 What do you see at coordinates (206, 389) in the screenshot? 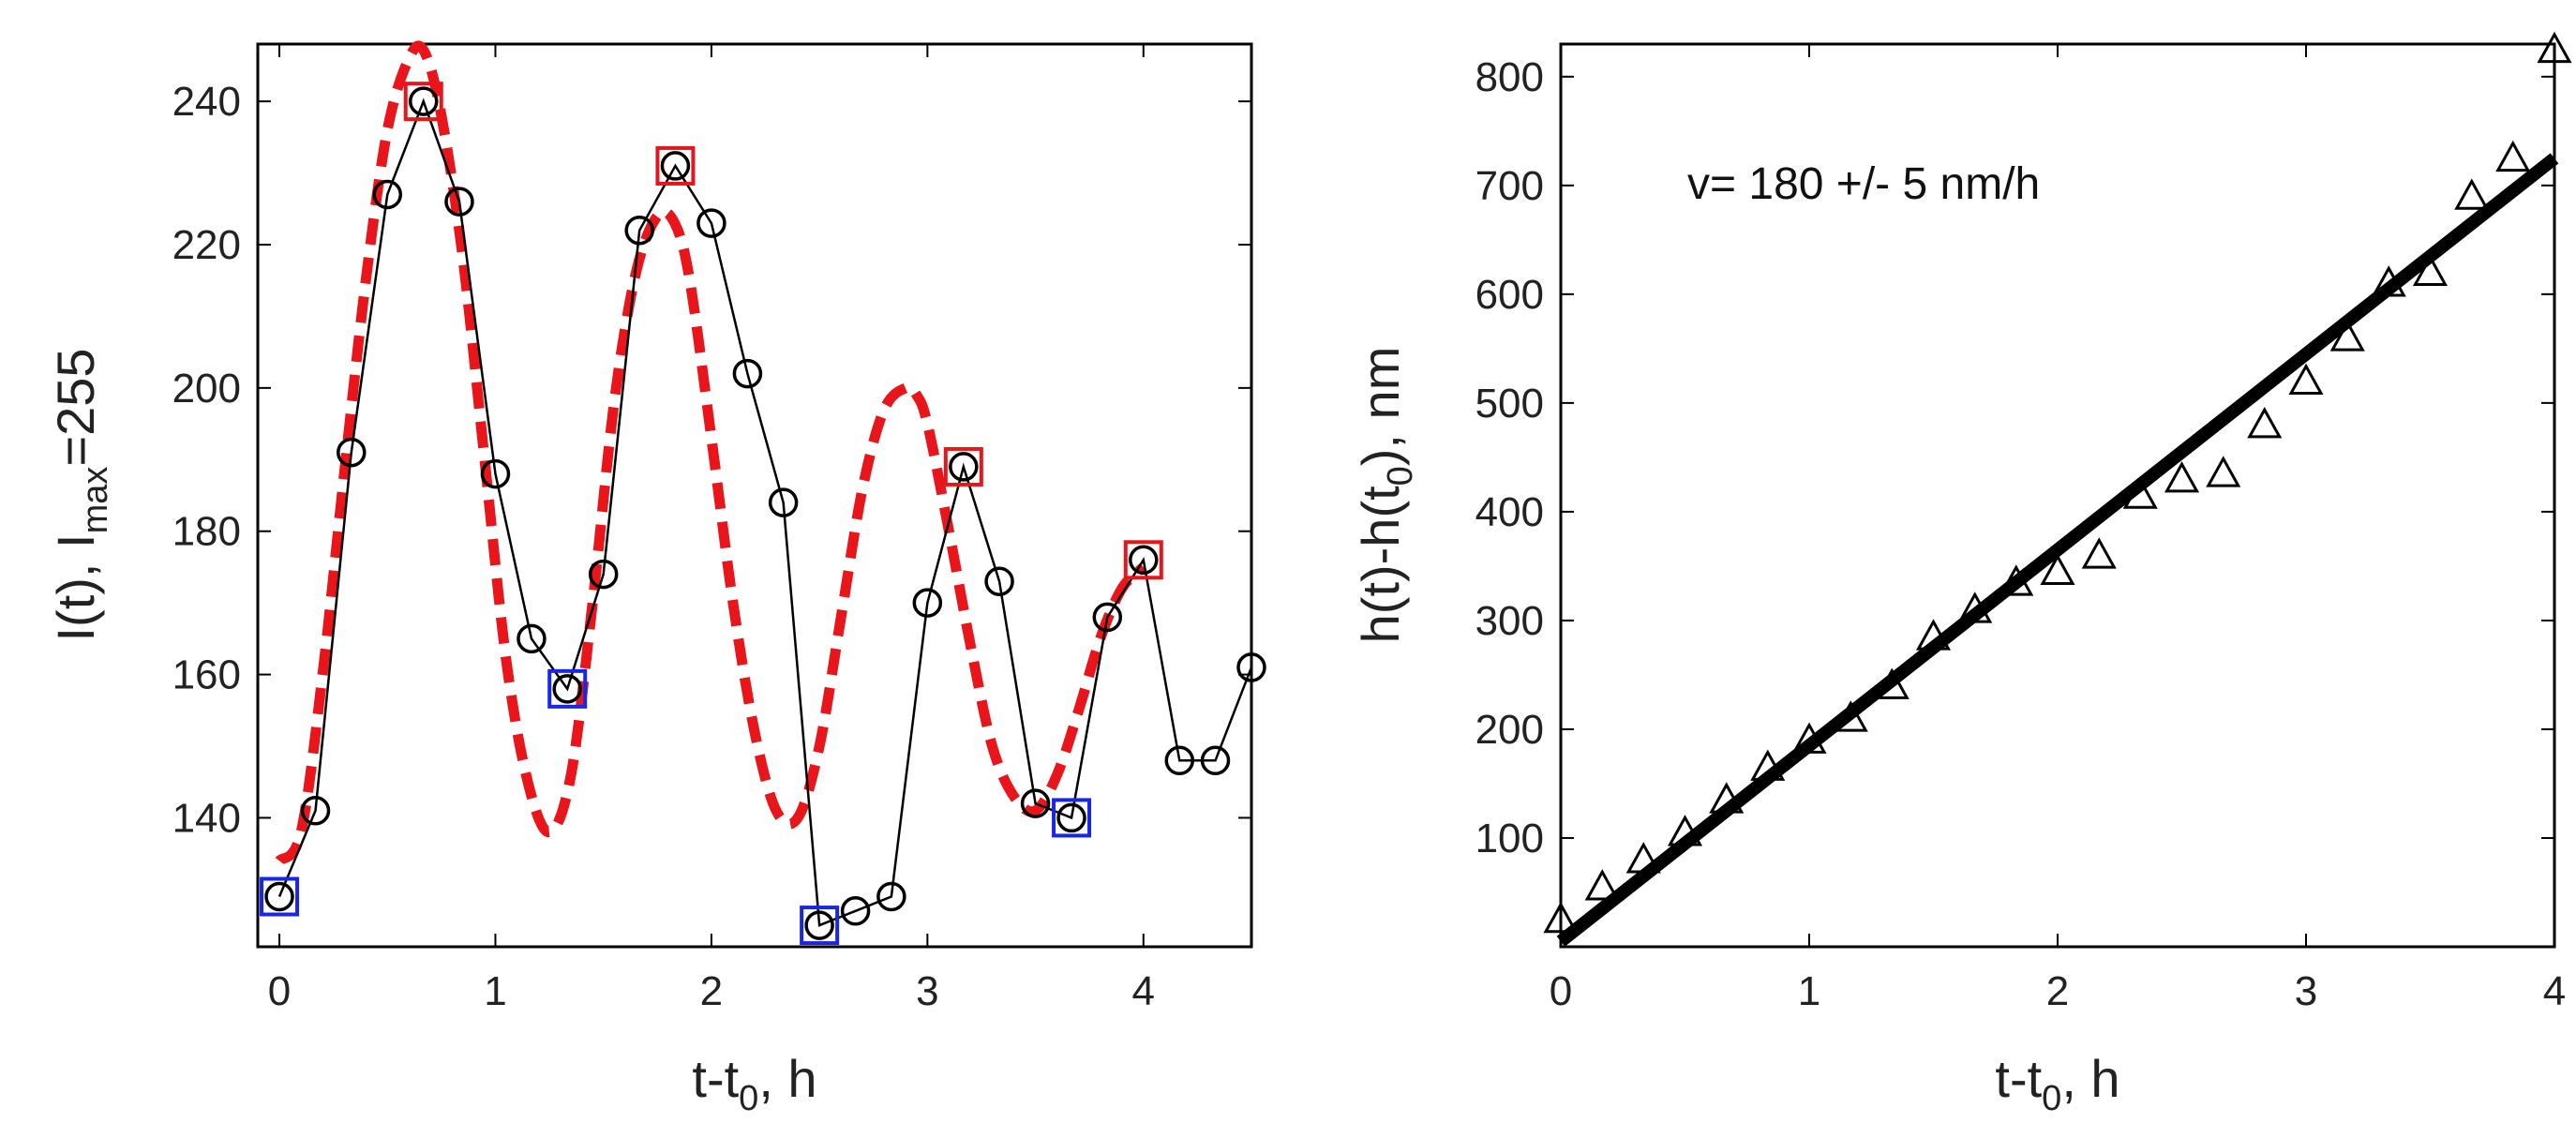
I see `intensity-ytick-label: 200` at bounding box center [206, 389].